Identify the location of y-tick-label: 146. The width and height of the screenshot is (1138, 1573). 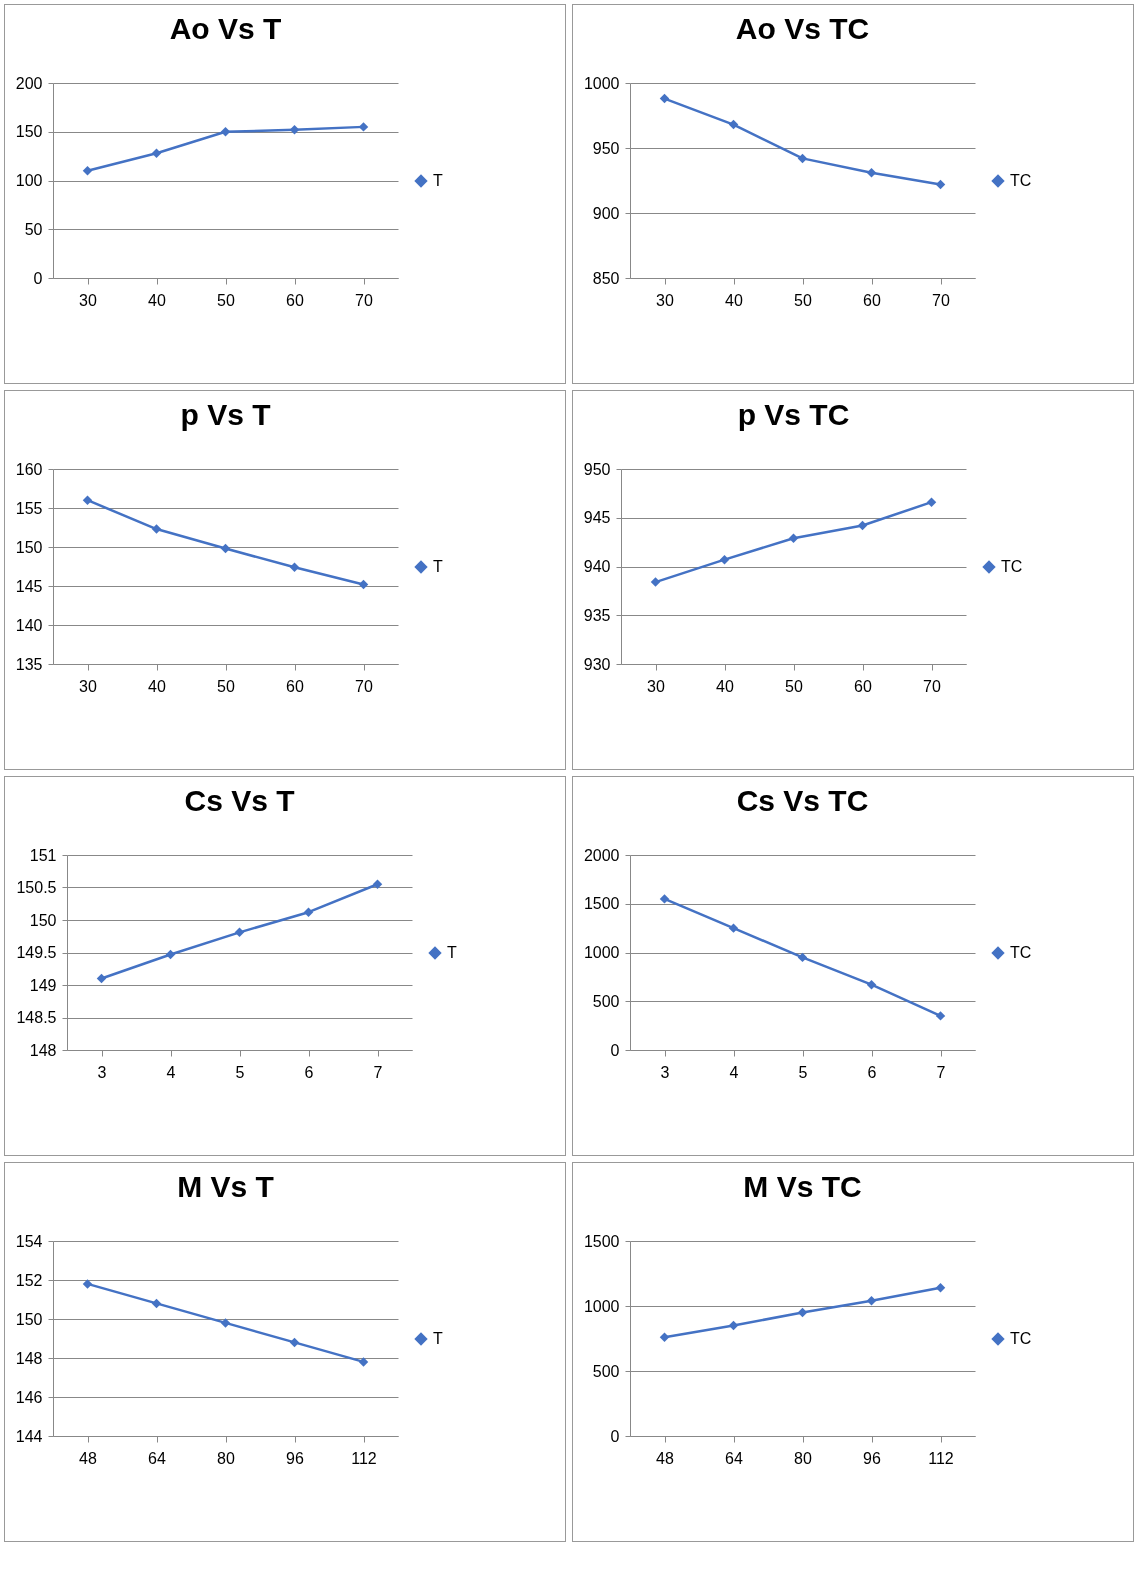
(29, 1397).